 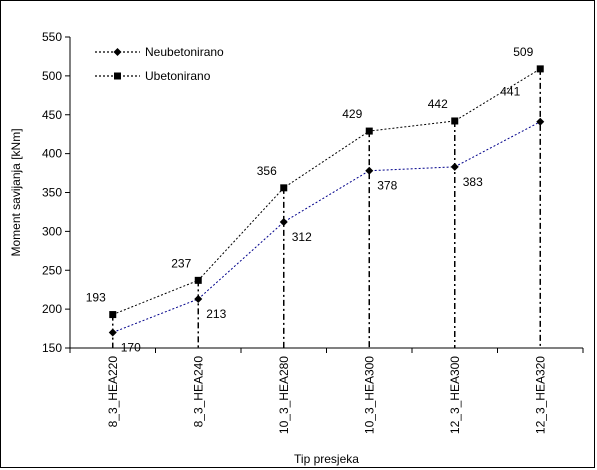 What do you see at coordinates (387, 186) in the screenshot?
I see `data-label-neubetonirano: 378` at bounding box center [387, 186].